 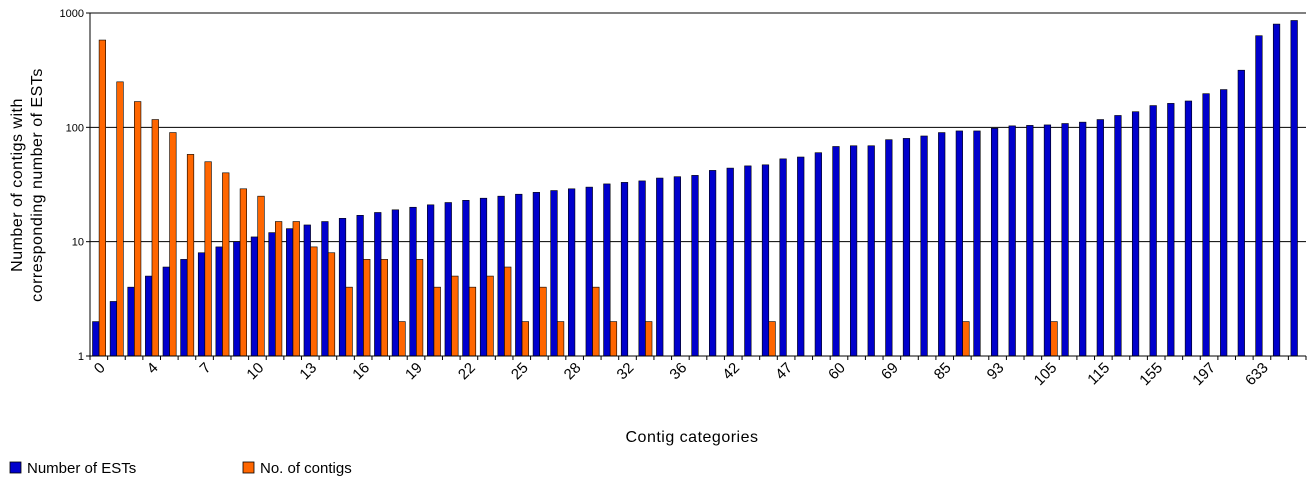 What do you see at coordinates (15, 467) in the screenshot?
I see `legend-swatch-ests` at bounding box center [15, 467].